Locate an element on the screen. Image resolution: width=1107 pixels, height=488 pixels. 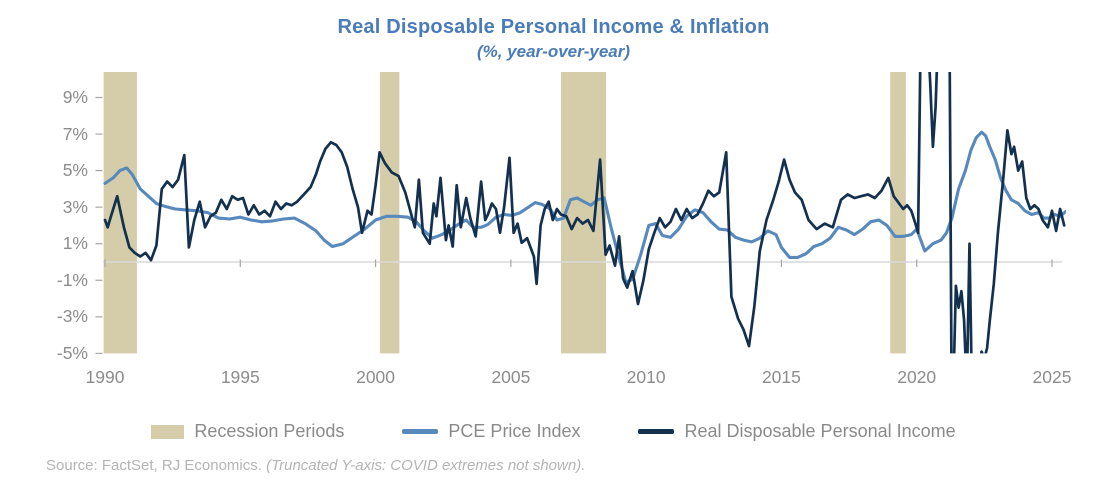
y-axis-label: 9% is located at coordinates (75, 96).